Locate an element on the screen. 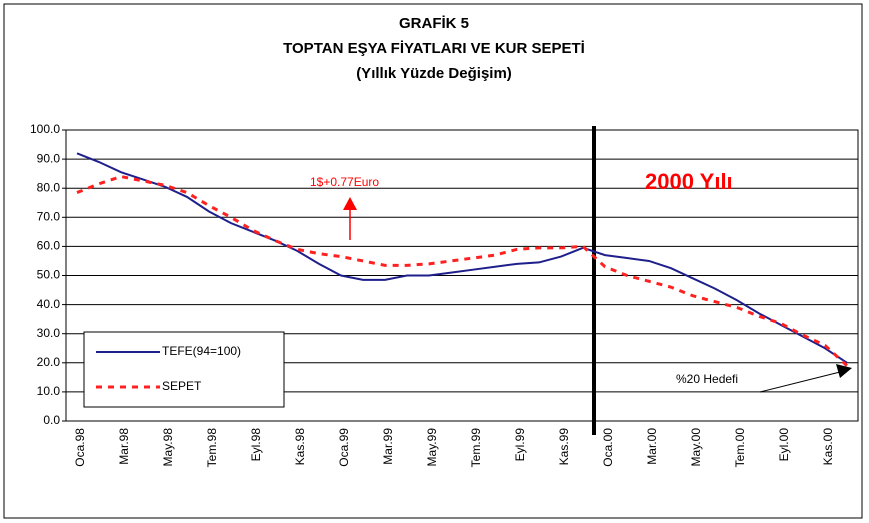  x-tick-label: Eyl.98 is located at coordinates (256, 445).